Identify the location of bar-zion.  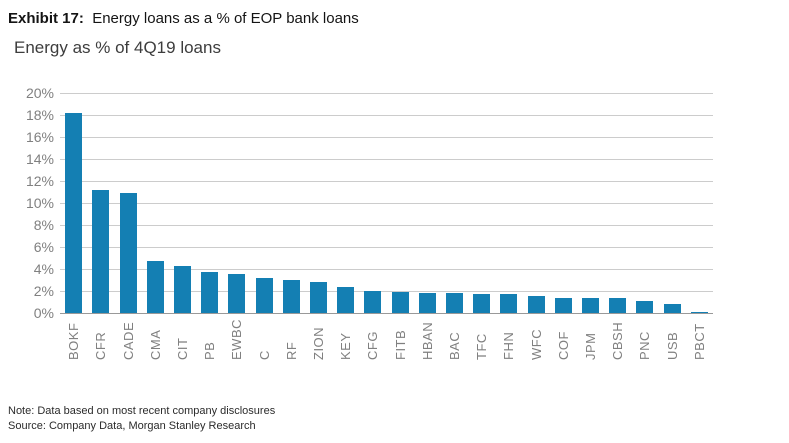
(318, 297).